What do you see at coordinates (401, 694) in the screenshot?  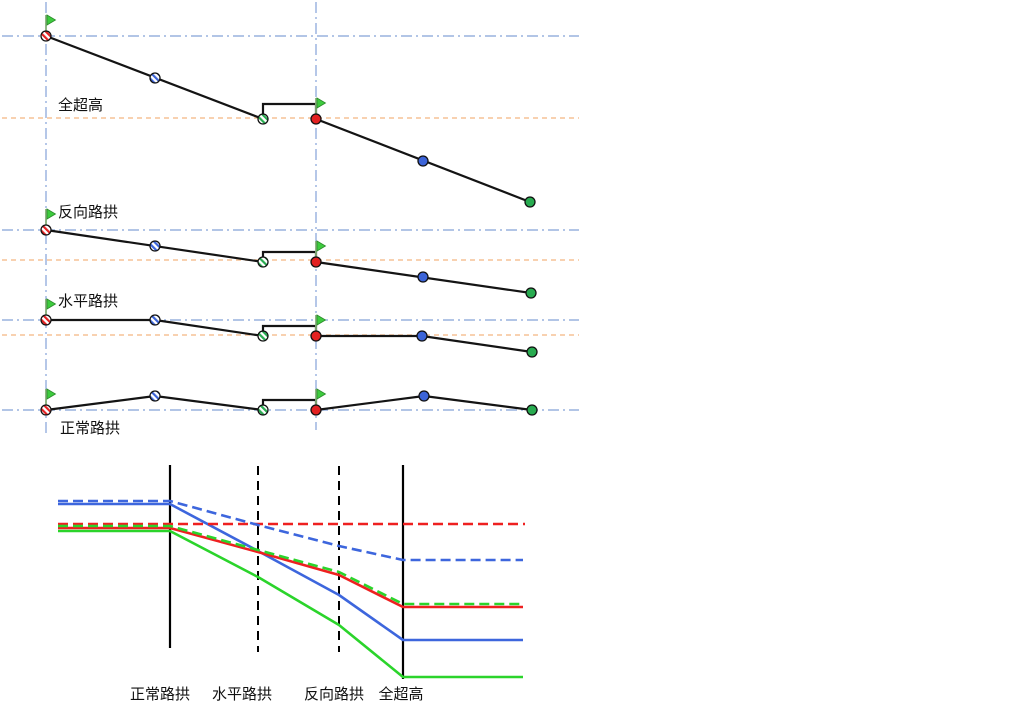 I see `station-label-full-superelevation: 全超高` at bounding box center [401, 694].